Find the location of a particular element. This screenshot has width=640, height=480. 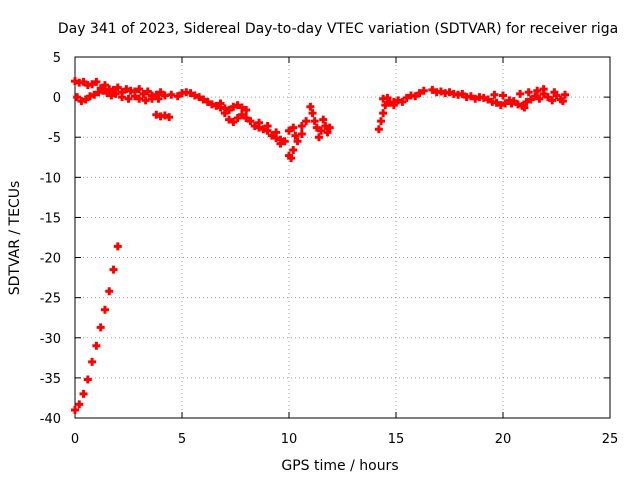

x-tick-label: 20 is located at coordinates (503, 439).